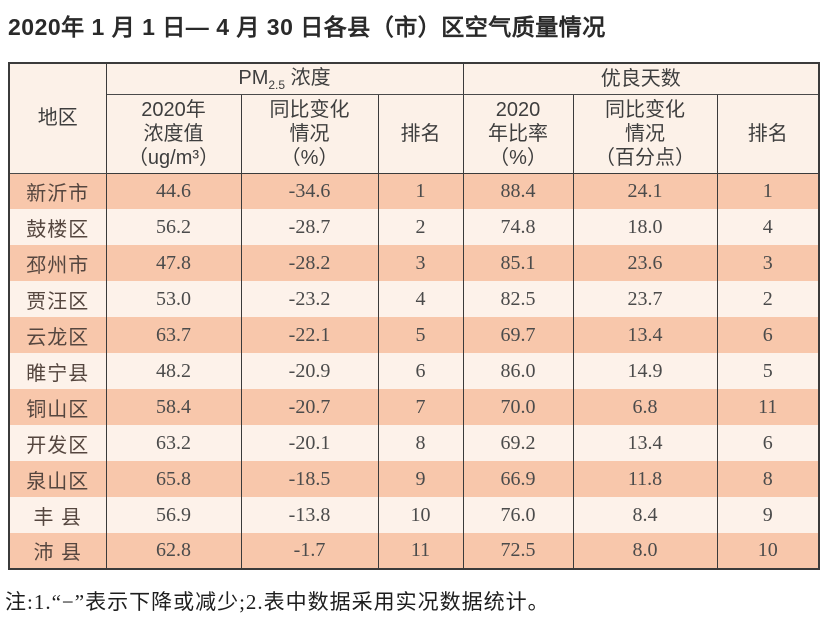 This screenshot has height=620, width=825. Describe the element at coordinates (645, 551) in the screenshot. I see `rate-change-cell: 8.0` at that location.